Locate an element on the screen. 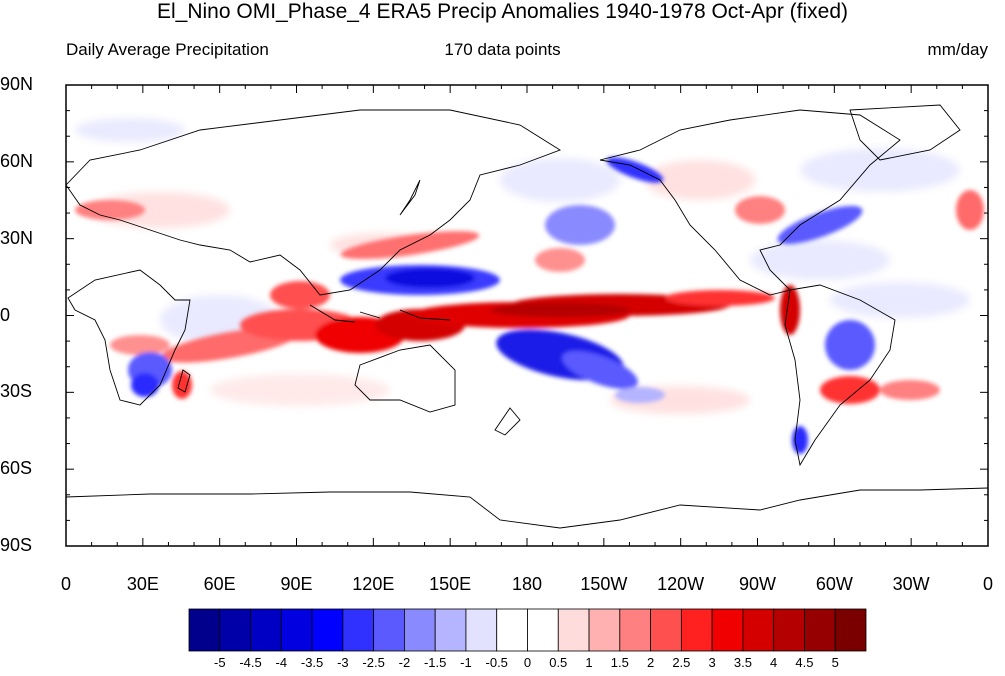  colorbar-label: -3.5 is located at coordinates (312, 662).